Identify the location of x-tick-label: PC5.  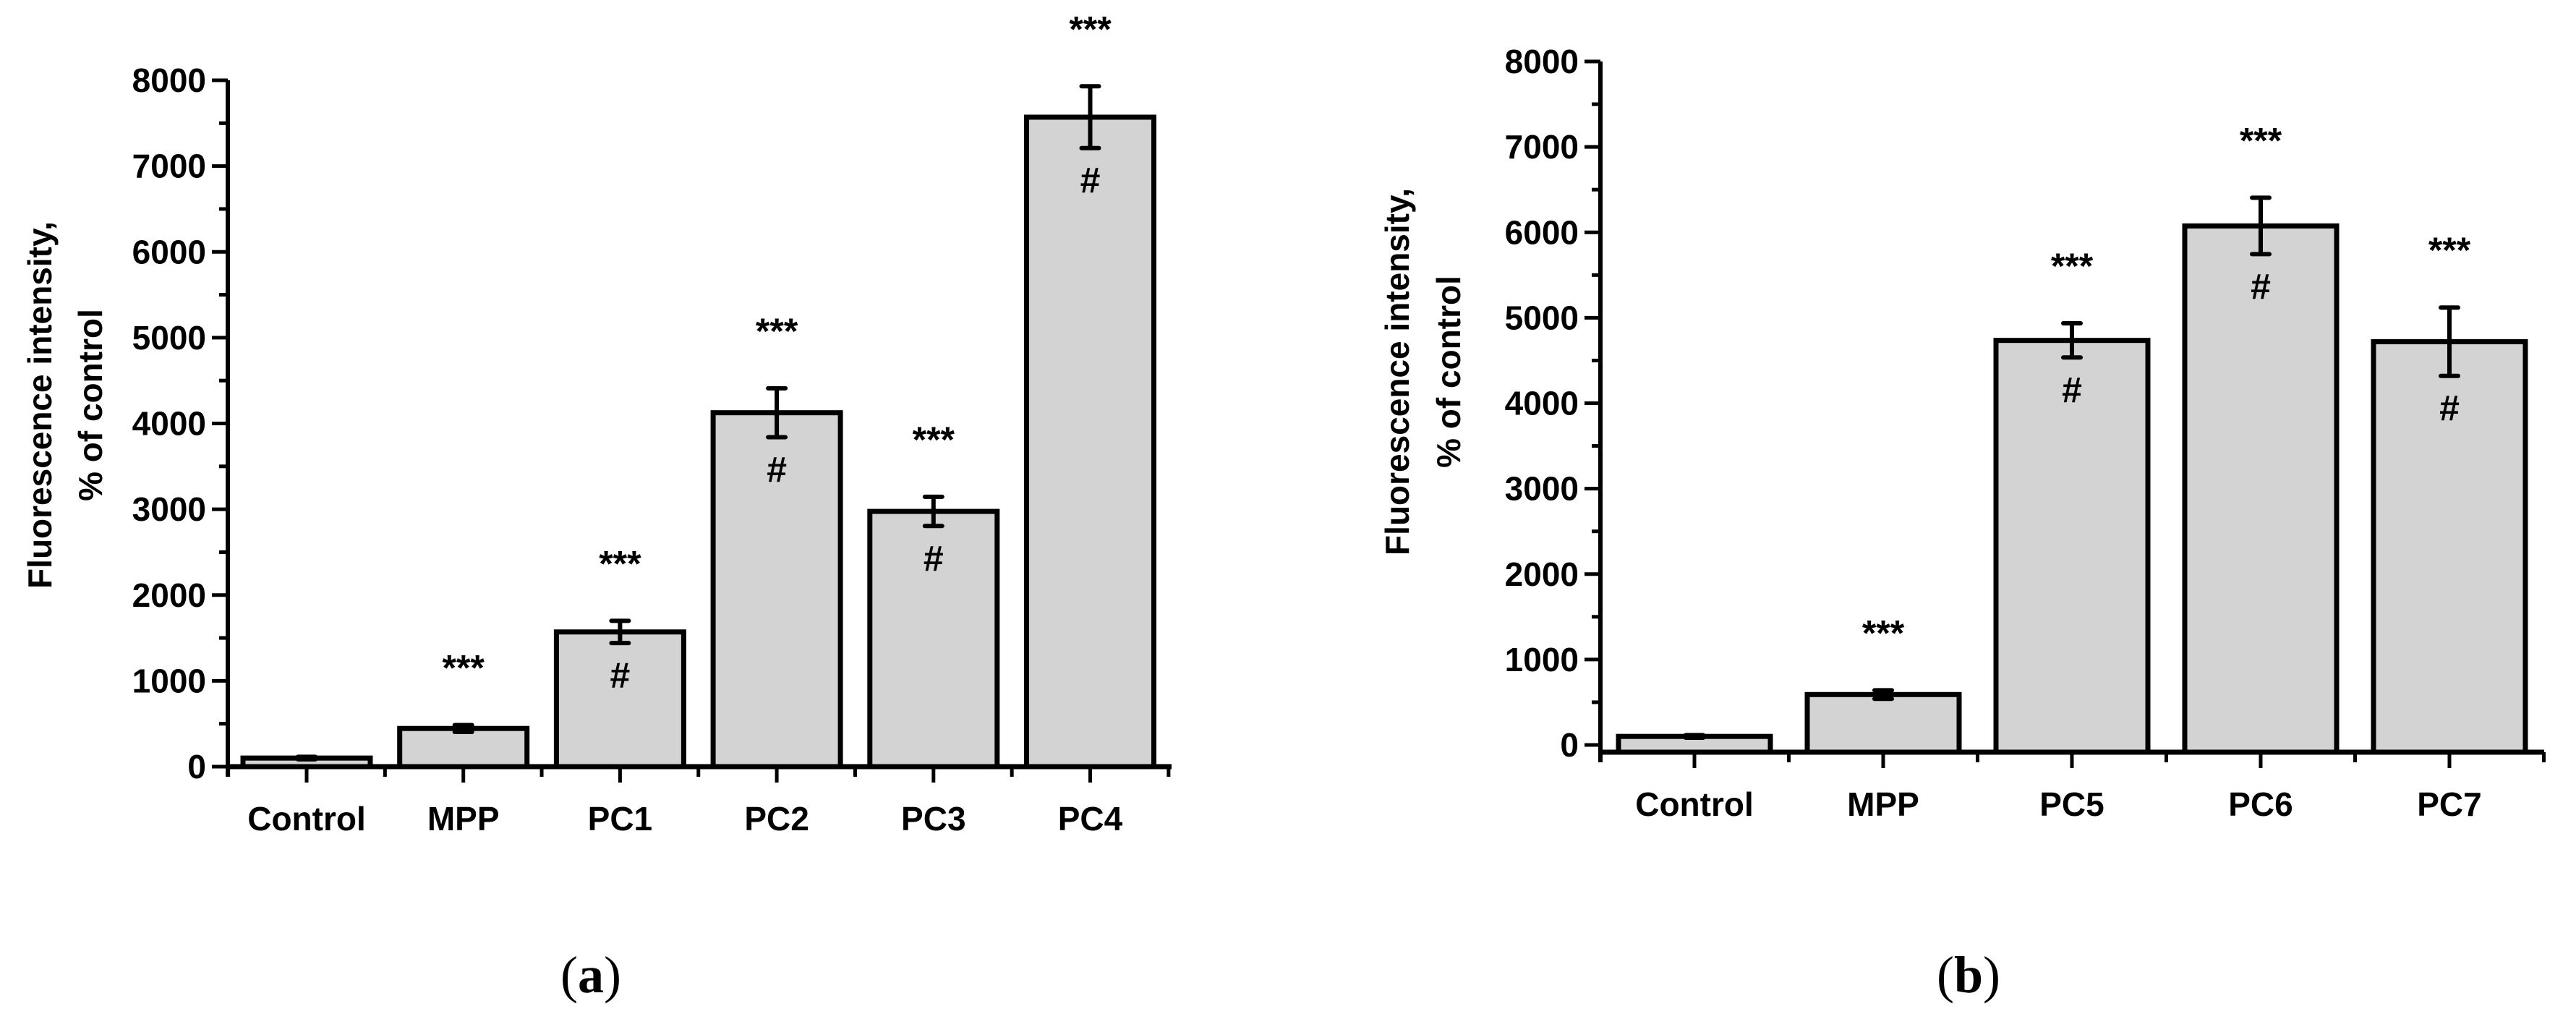
(2071, 804).